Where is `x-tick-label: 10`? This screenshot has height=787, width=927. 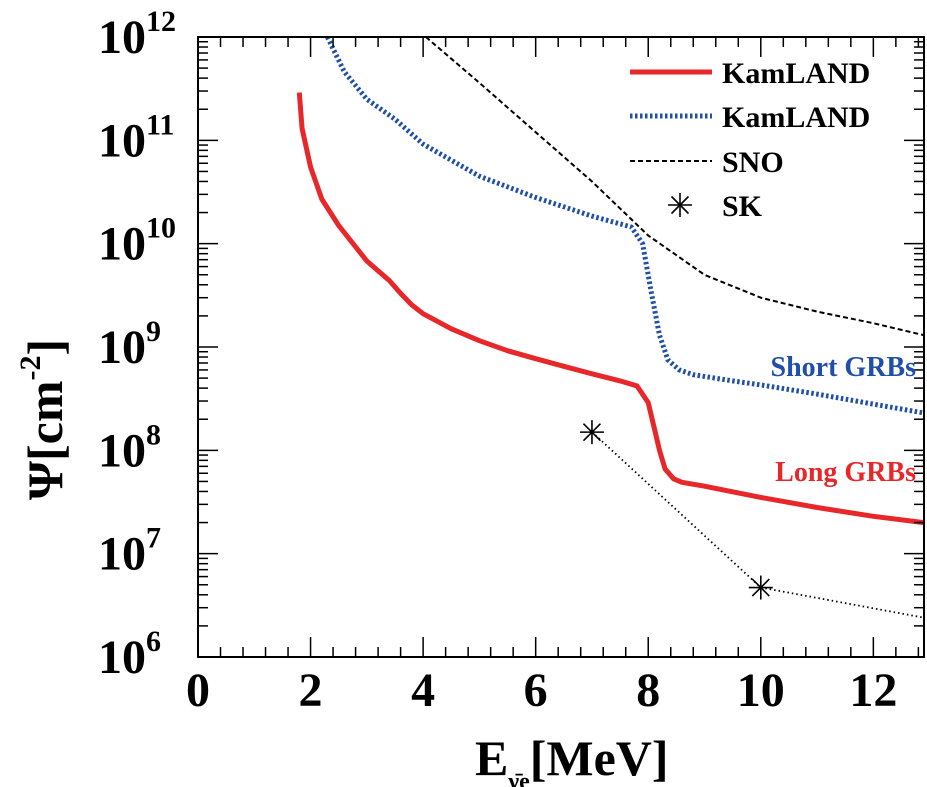
x-tick-label: 10 is located at coordinates (761, 690).